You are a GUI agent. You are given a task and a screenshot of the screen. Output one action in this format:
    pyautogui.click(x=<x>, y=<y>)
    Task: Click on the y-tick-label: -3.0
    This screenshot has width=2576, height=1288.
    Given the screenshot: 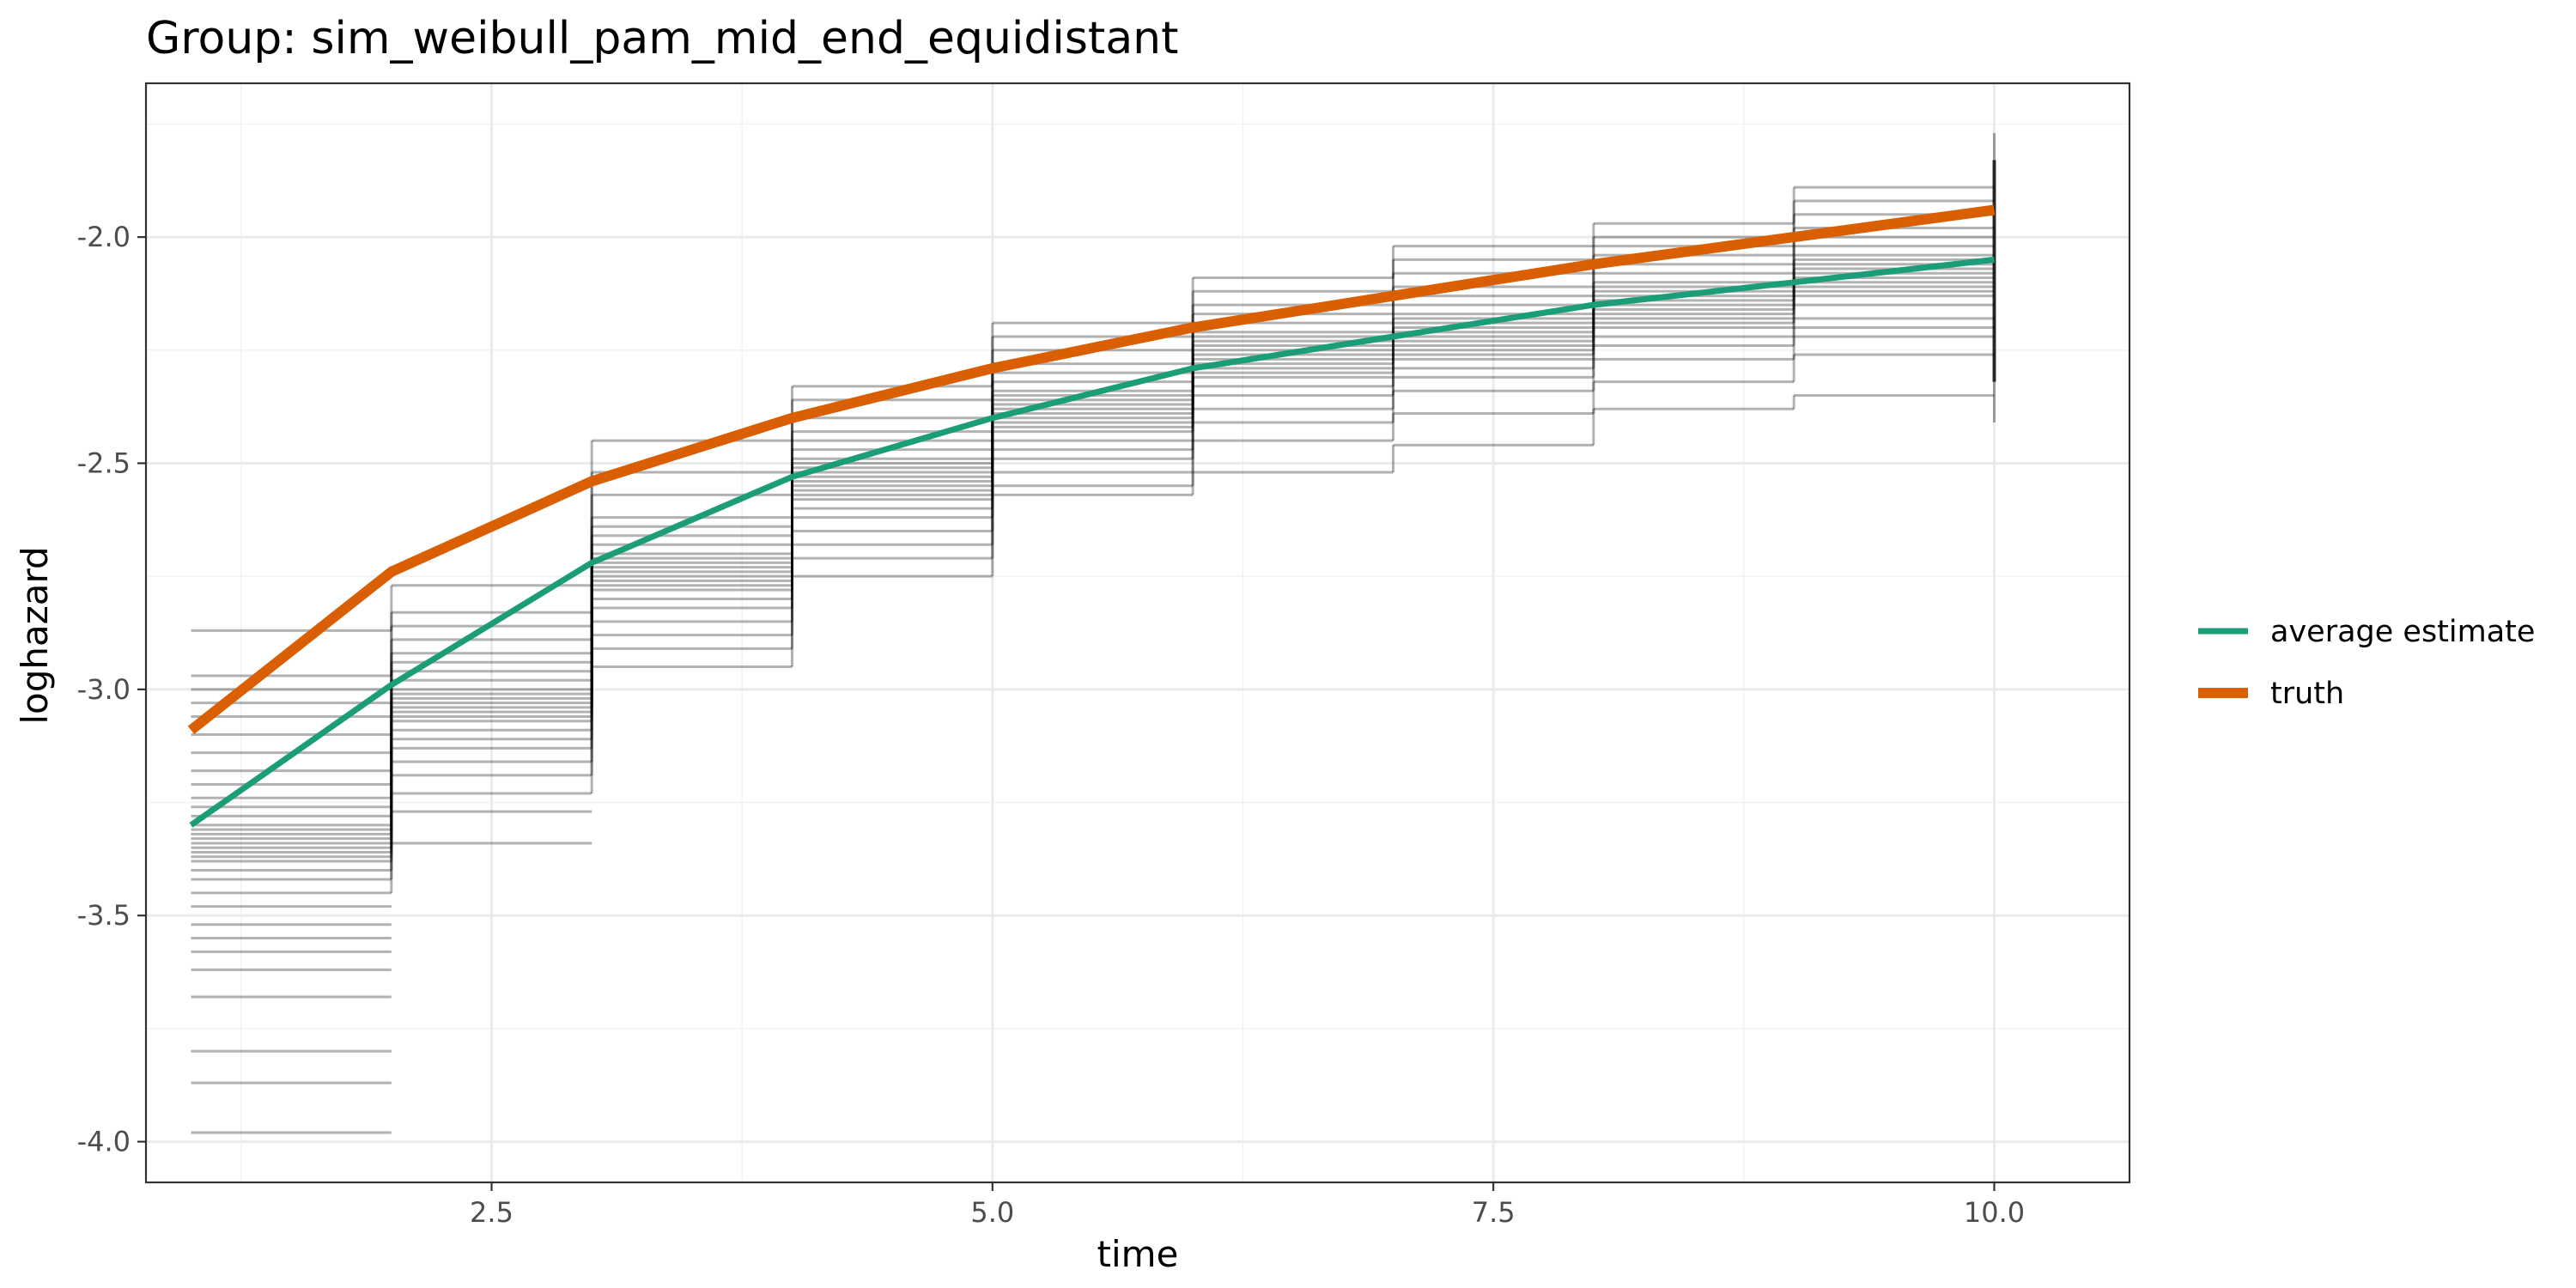 What is the action you would take?
    pyautogui.click(x=104, y=689)
    